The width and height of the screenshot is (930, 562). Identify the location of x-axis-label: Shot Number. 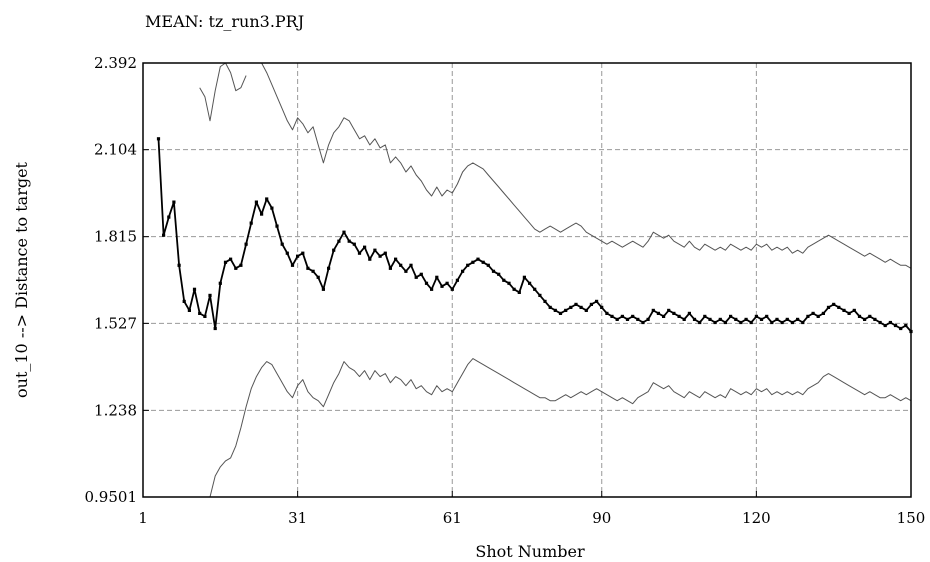
(530, 551).